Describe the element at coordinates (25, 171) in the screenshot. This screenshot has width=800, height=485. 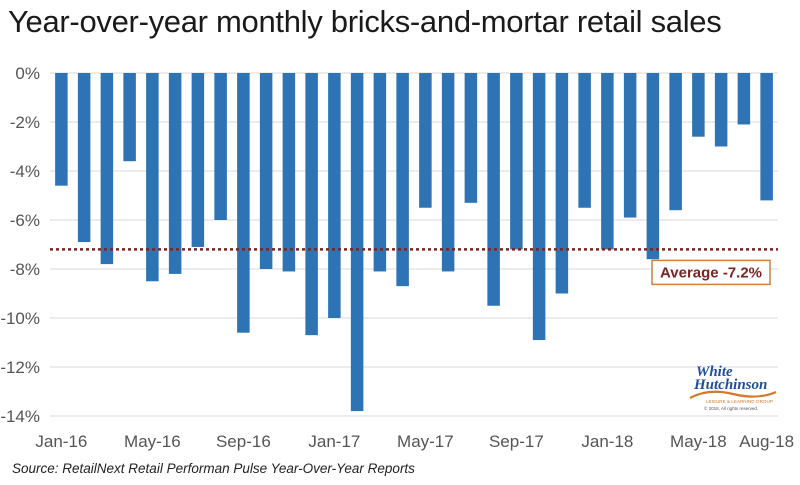
I see `y-tick-label: -4%` at that location.